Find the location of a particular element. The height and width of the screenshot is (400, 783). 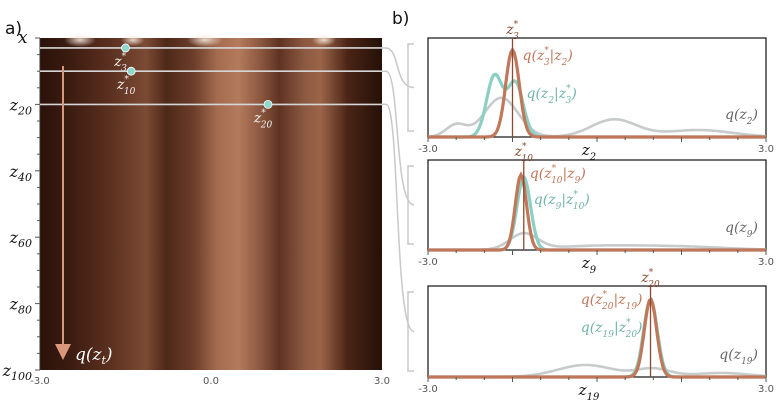

panel-a-y-label: z40 is located at coordinates (20, 173).